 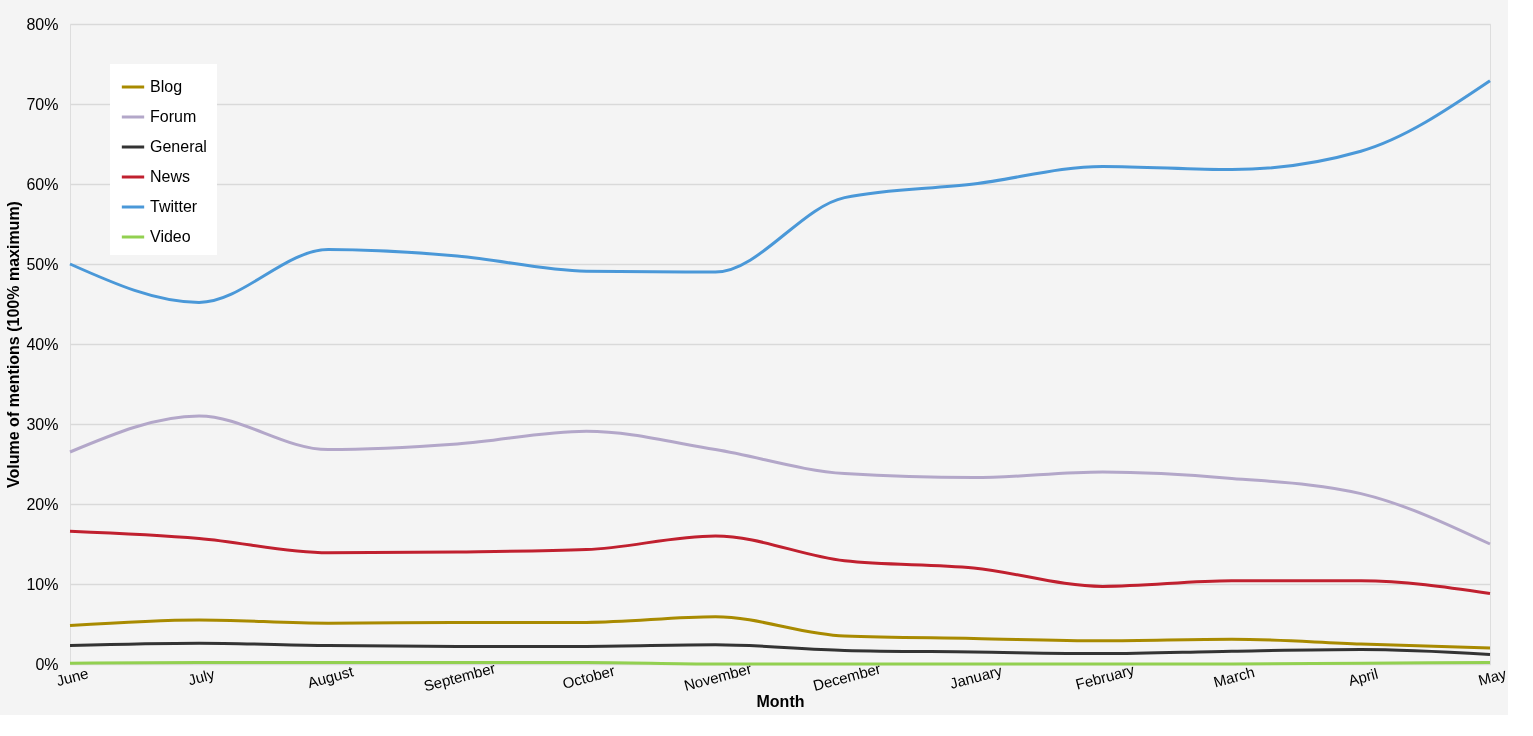 I want to click on y-tick-label: 10%, so click(x=42, y=584).